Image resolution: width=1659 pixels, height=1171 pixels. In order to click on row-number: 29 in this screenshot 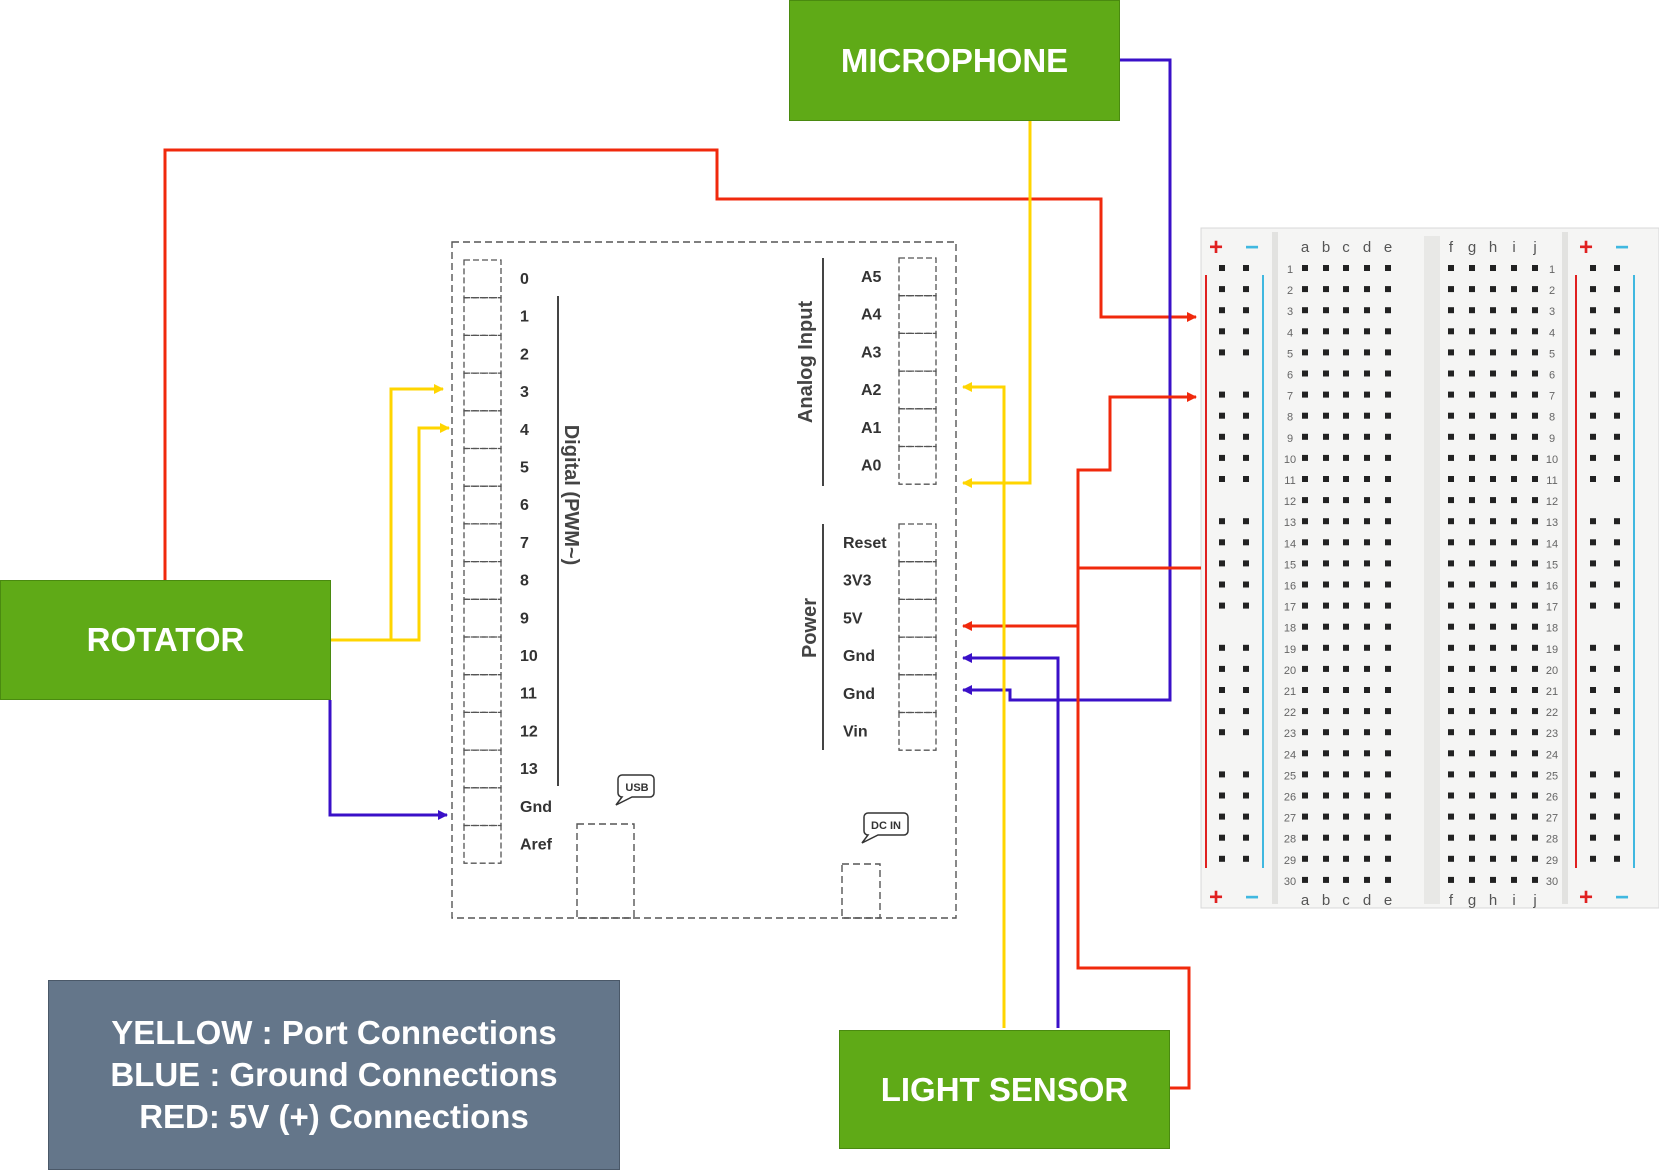, I will do `click(1552, 861)`.